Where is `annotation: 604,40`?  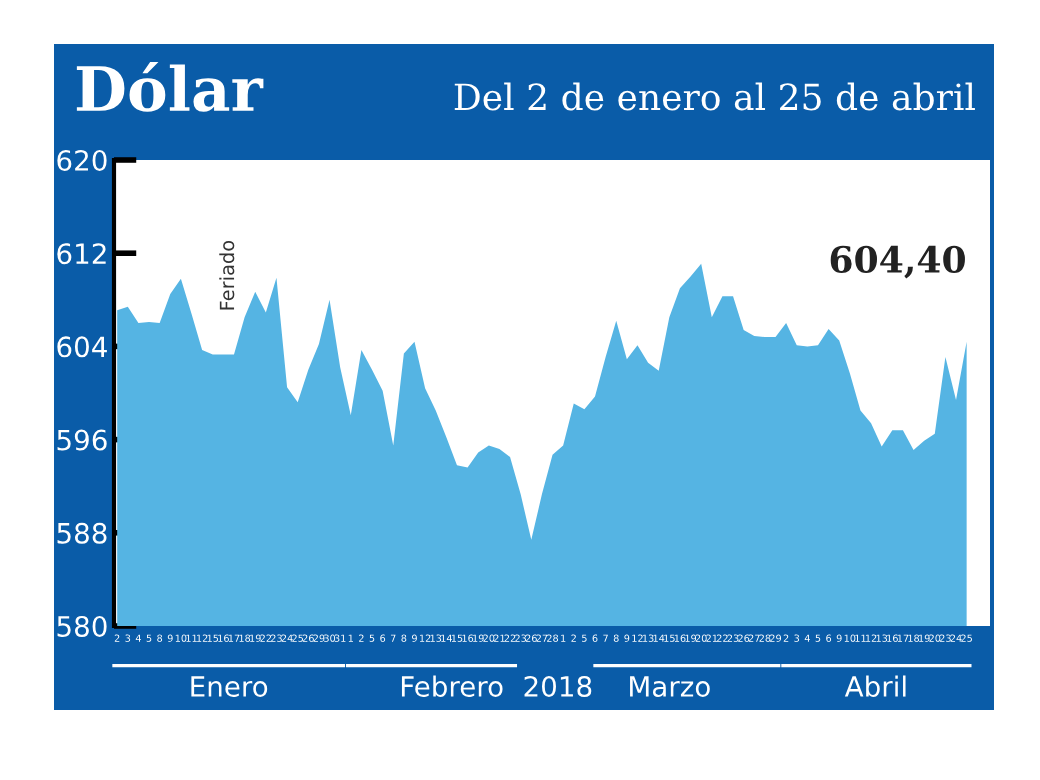
annotation: 604,40 is located at coordinates (897, 262).